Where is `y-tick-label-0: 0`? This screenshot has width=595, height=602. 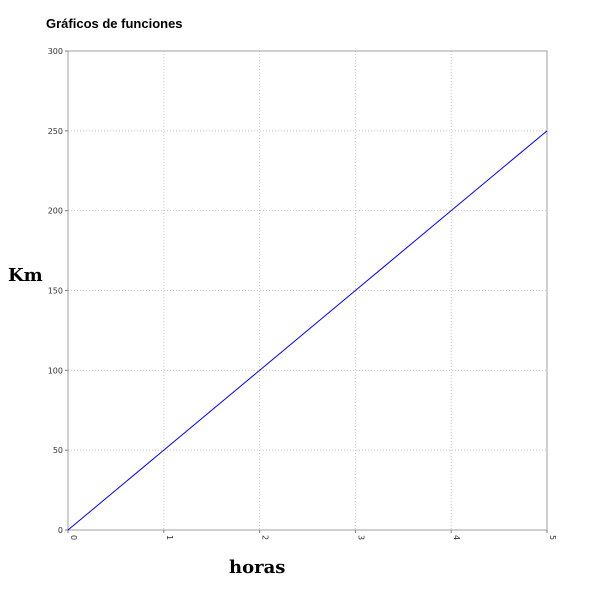
y-tick-label-0: 0 is located at coordinates (60, 530).